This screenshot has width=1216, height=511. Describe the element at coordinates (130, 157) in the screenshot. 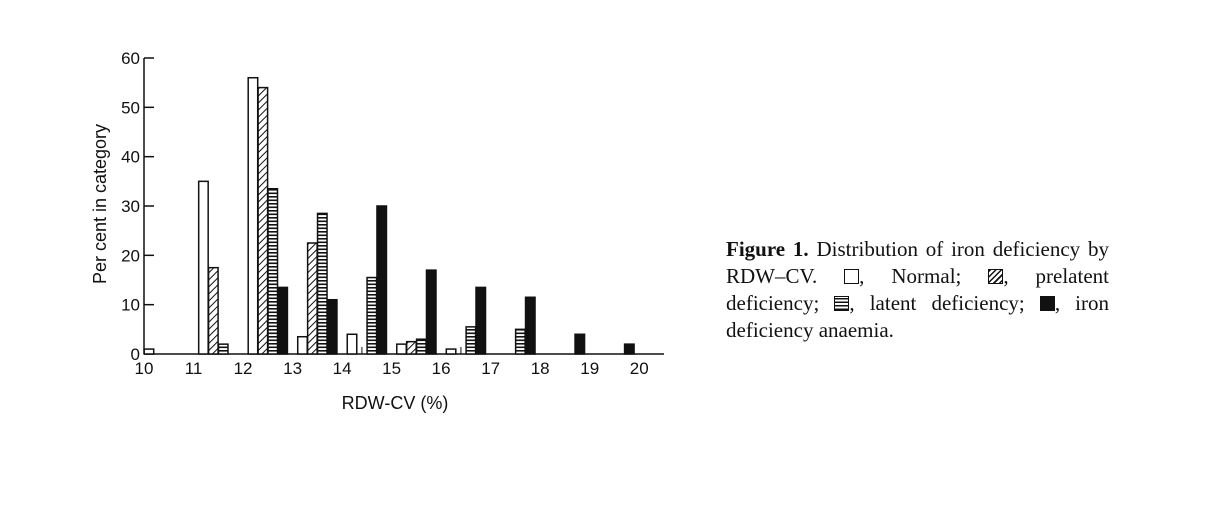

I see `y-tick-label: 40` at that location.